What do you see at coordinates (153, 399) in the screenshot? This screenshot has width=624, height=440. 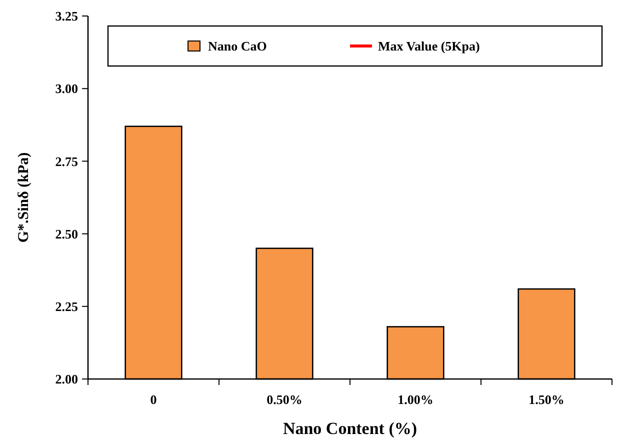 I see `x-tick-label: 0` at bounding box center [153, 399].